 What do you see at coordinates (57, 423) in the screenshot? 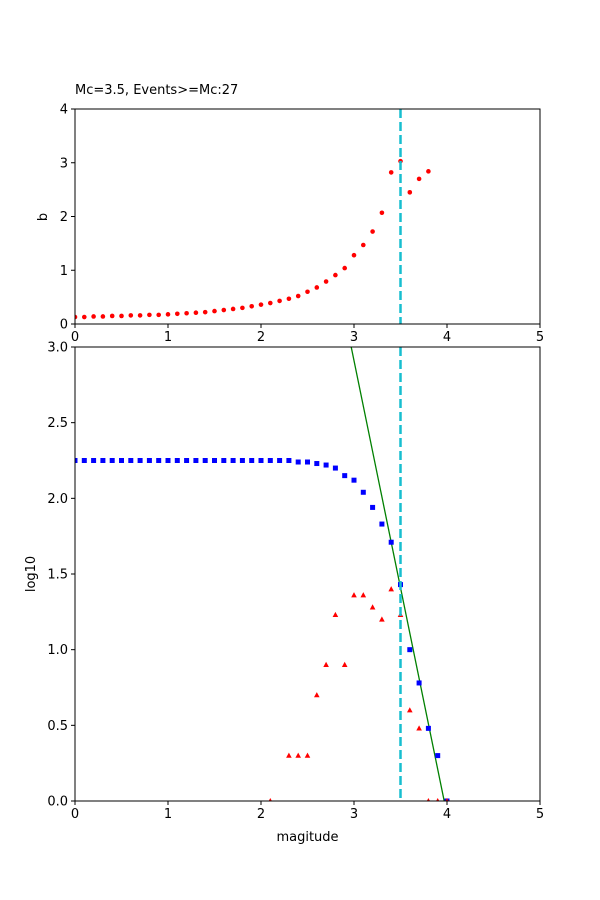
I see `y-tick-label: 2.5` at bounding box center [57, 423].